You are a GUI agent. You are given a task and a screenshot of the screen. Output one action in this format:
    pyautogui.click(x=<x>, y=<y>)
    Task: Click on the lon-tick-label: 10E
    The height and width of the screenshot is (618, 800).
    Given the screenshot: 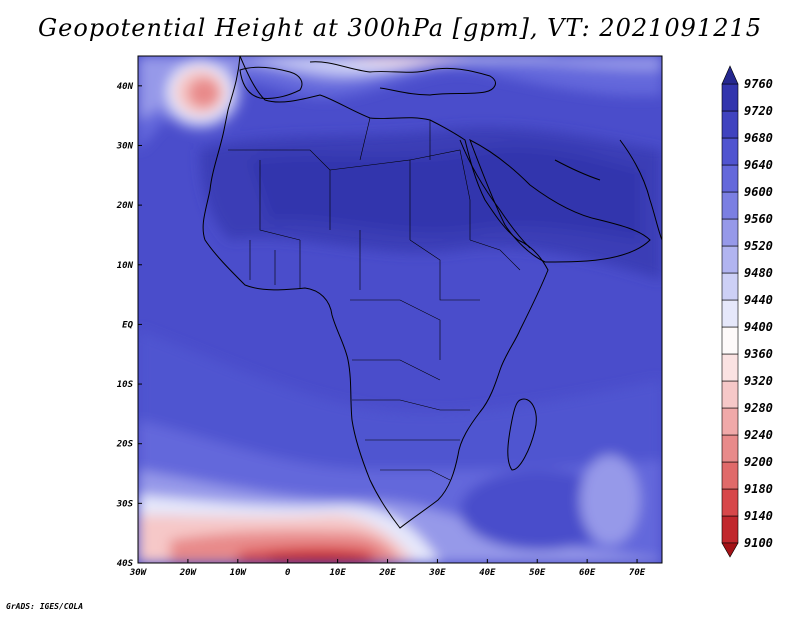 What is the action you would take?
    pyautogui.click(x=337, y=573)
    